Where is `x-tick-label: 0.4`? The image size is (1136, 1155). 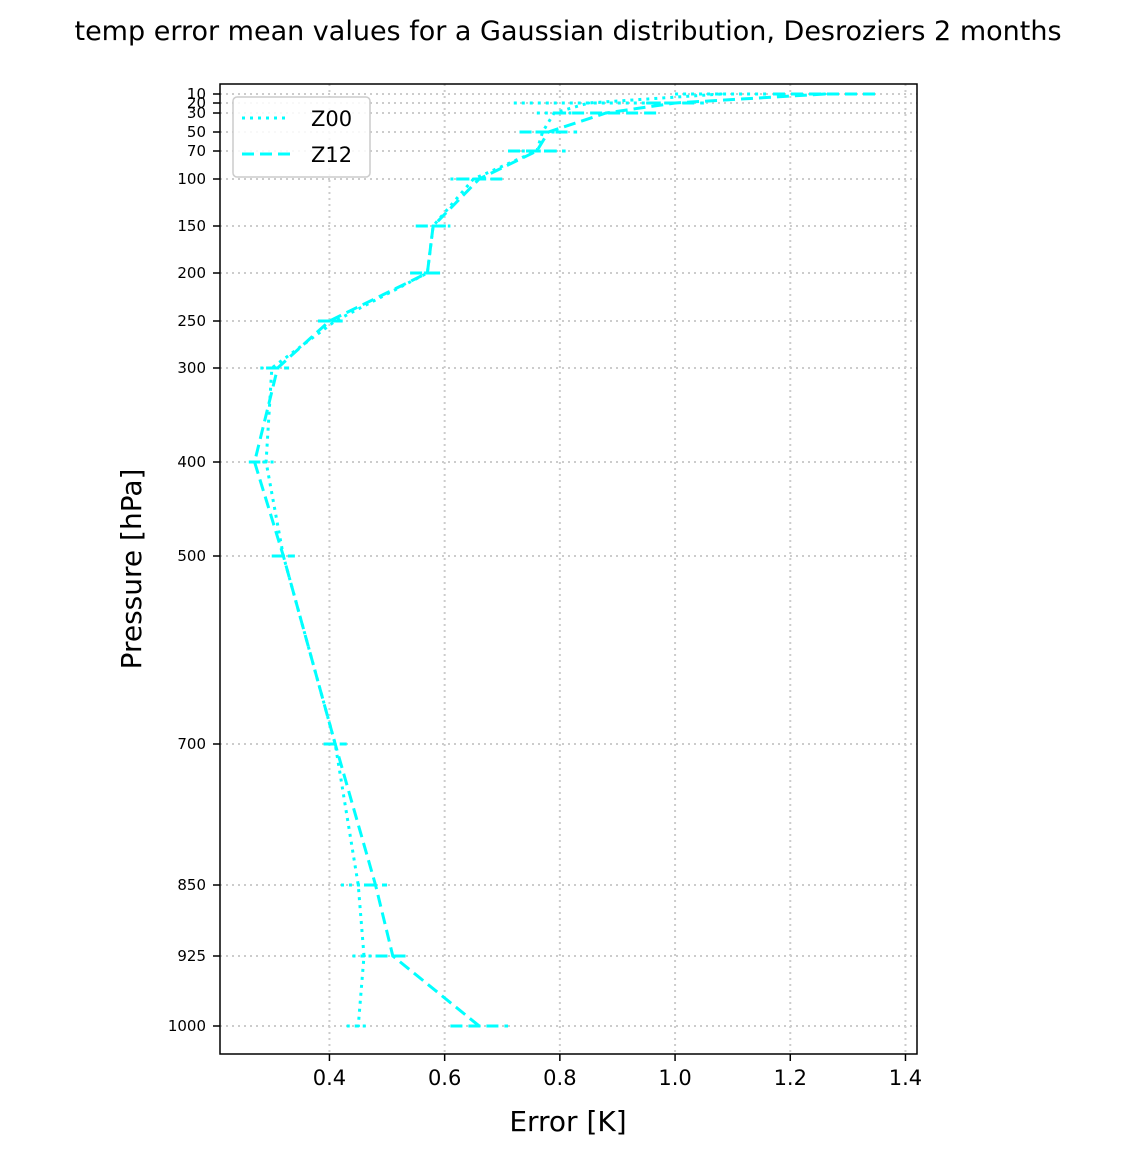
x-tick-label: 0.4 is located at coordinates (329, 1078).